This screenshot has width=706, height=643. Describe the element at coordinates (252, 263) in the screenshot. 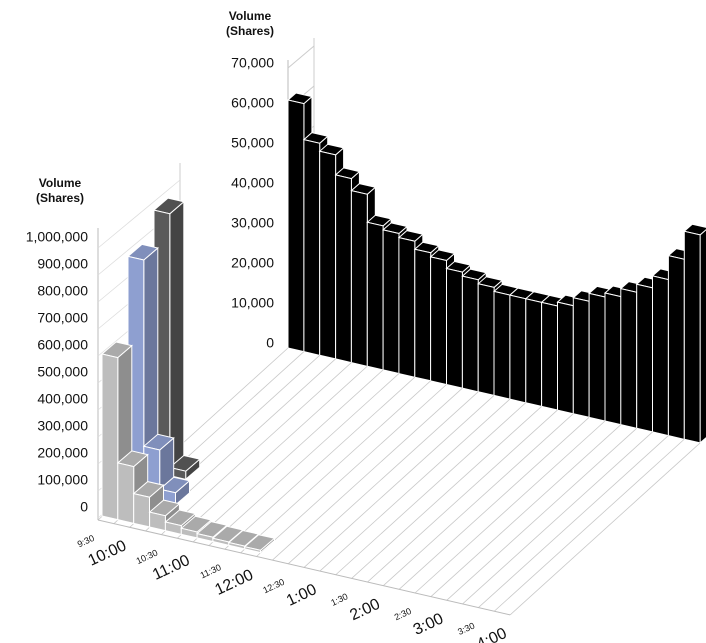

I see `y-tick-label: 20,000` at that location.